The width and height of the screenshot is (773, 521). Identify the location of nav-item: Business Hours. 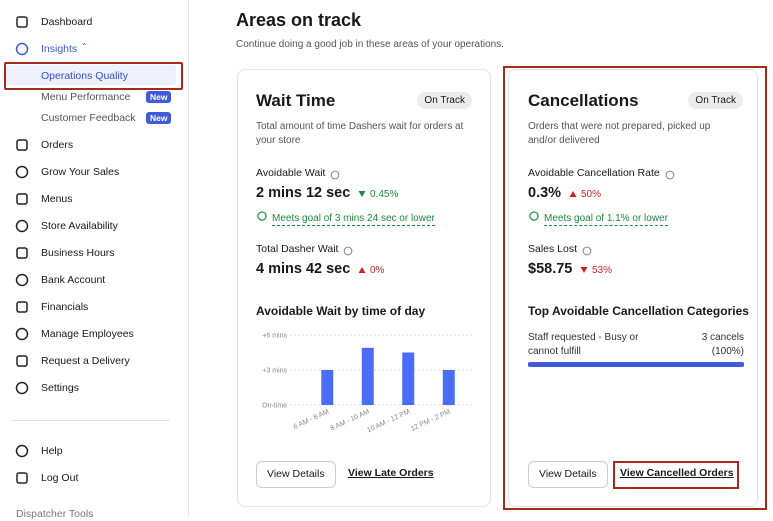
(78, 253).